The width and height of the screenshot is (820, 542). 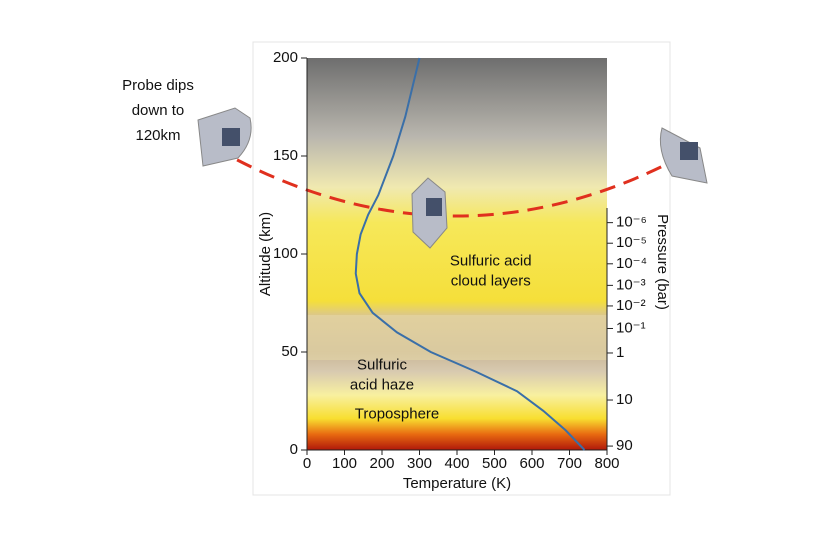 What do you see at coordinates (285, 57) in the screenshot?
I see `y-tick-label: 200` at bounding box center [285, 57].